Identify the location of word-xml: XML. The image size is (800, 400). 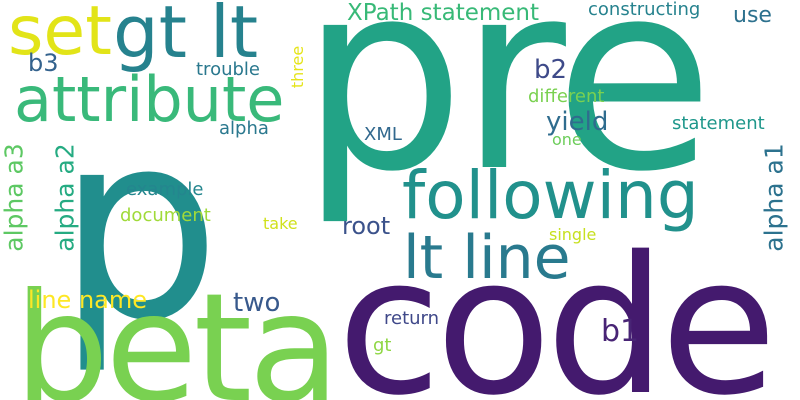
(383, 134).